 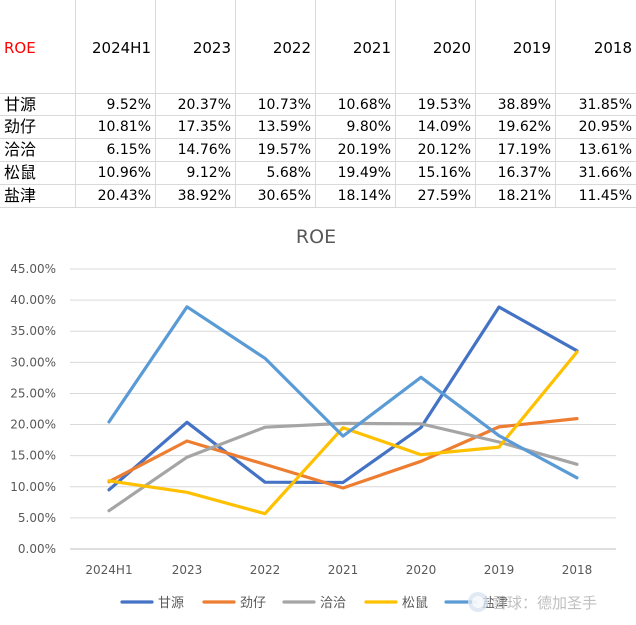 What do you see at coordinates (343, 453) in the screenshot?
I see `series-line-劲仔` at bounding box center [343, 453].